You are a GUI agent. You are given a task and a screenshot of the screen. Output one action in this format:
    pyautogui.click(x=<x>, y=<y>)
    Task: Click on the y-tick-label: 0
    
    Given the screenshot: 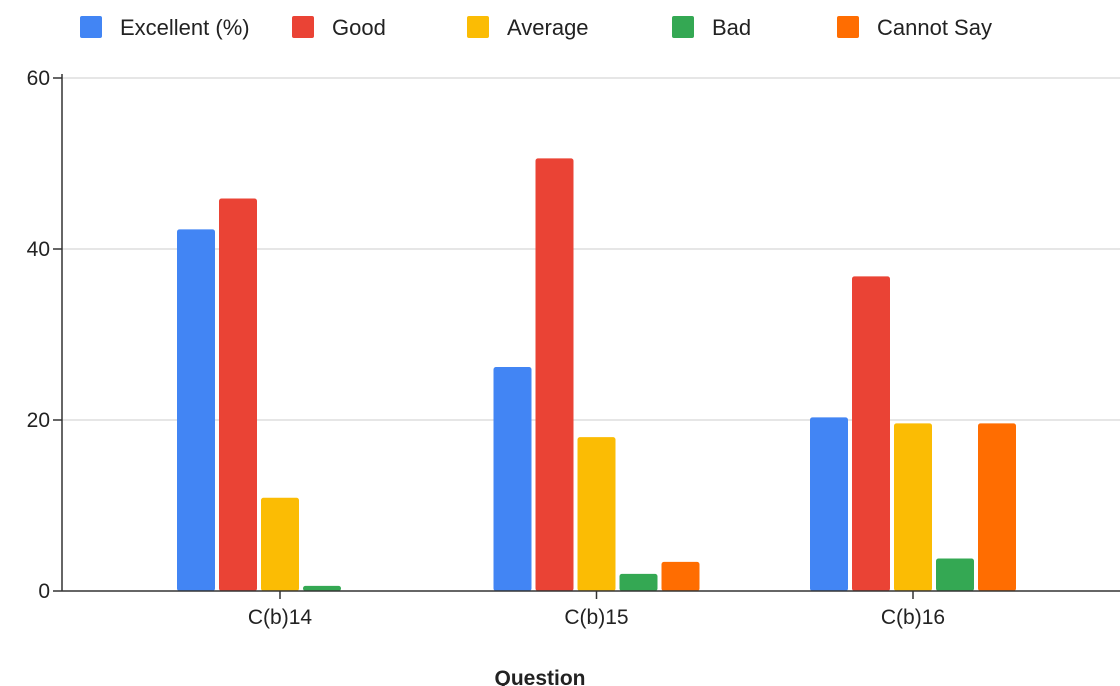 What is the action you would take?
    pyautogui.click(x=44, y=591)
    